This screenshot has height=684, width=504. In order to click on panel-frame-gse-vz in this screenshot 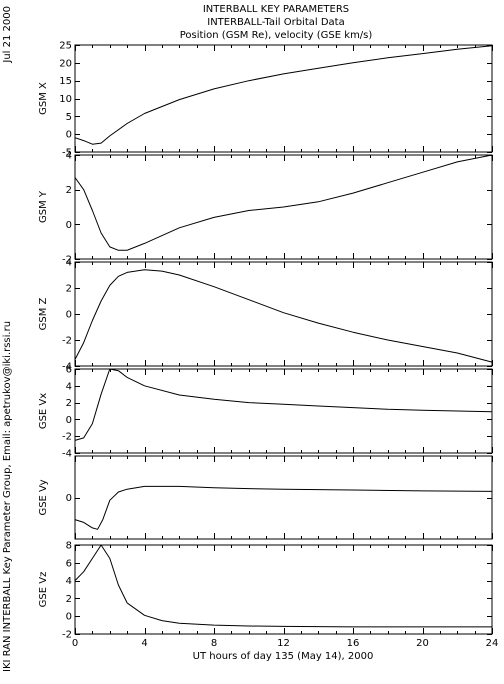, I will do `click(283, 589)`.